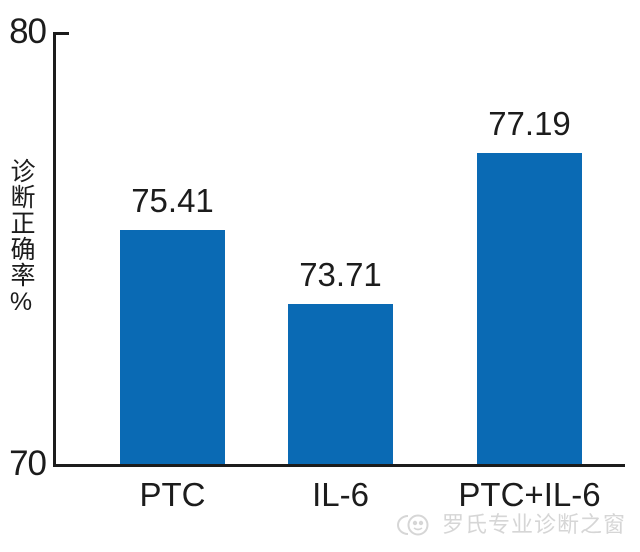  I want to click on x-axis-label-ptc: PTC, so click(172, 494).